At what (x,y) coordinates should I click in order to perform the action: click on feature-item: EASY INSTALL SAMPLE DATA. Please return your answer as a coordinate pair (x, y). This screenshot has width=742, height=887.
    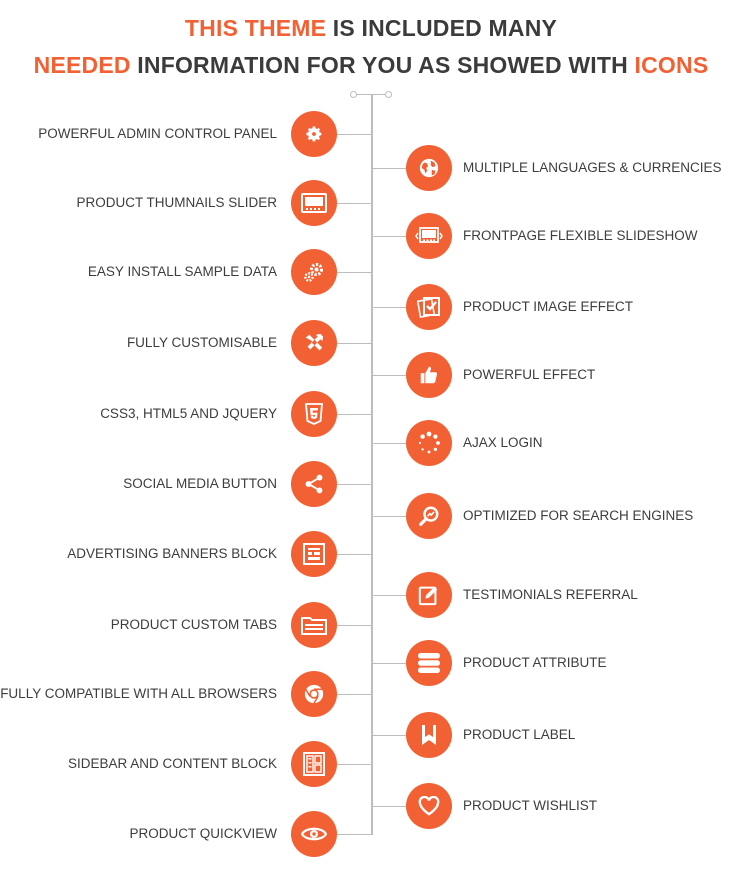
    Looking at the image, I should click on (168, 272).